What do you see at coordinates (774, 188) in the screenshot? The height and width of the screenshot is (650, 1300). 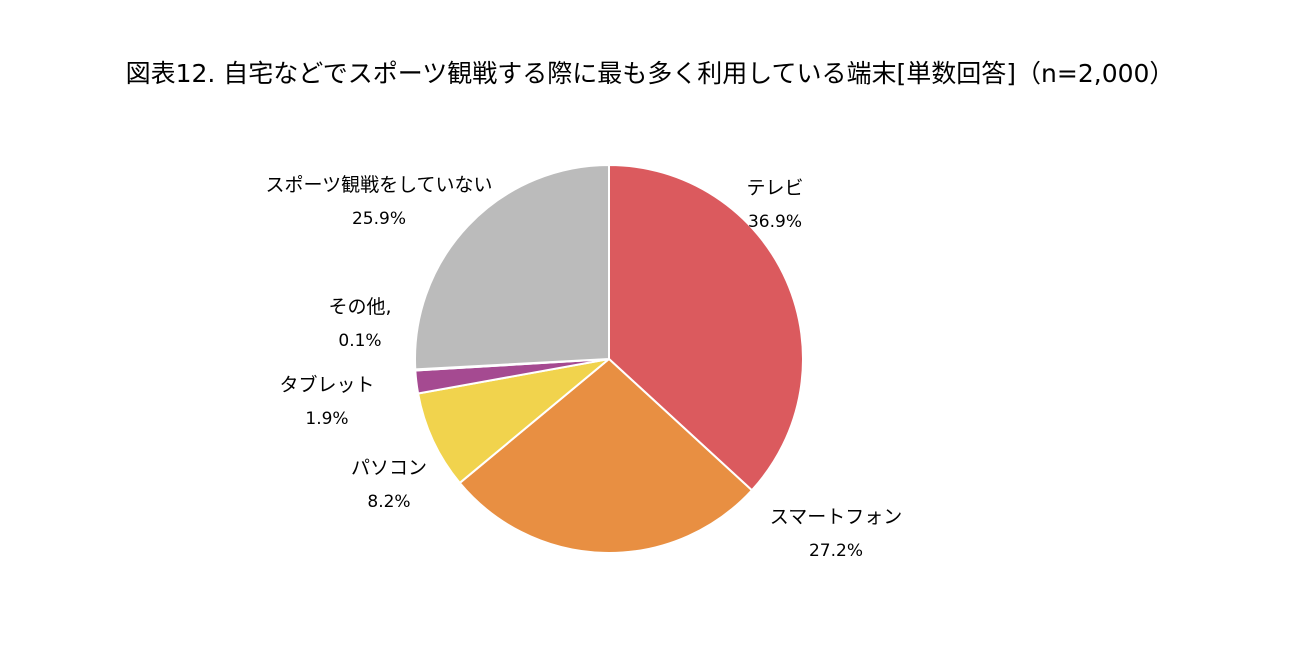 I see `slice-1-label: テレビ` at bounding box center [774, 188].